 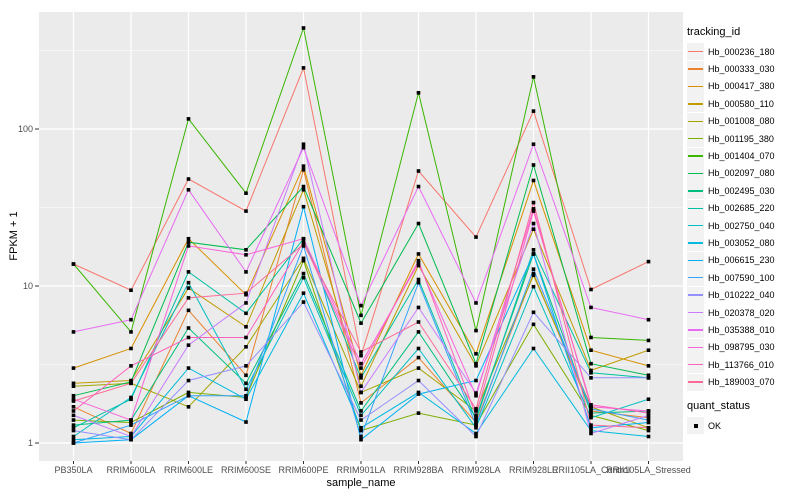 What do you see at coordinates (743, 226) in the screenshot?
I see `legend-entry: Hb_002750_040` at bounding box center [743, 226].